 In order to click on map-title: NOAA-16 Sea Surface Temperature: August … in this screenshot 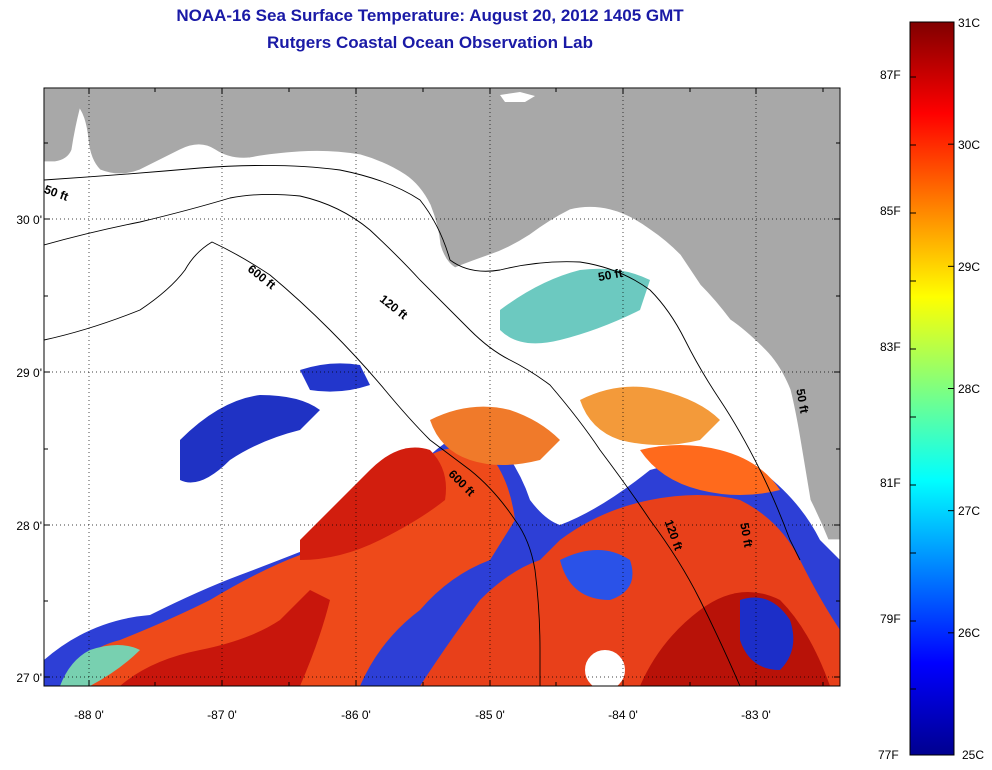, I will do `click(430, 15)`.